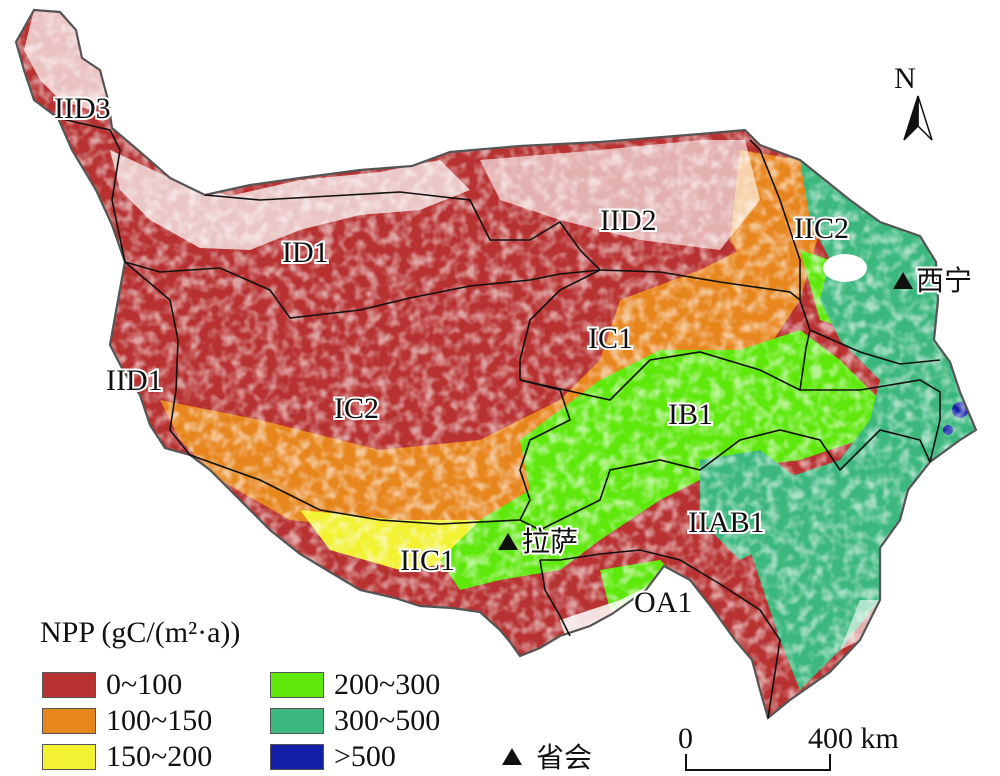 The image size is (1000, 776). What do you see at coordinates (144, 684) in the screenshot?
I see `legend-label: 0~100` at bounding box center [144, 684].